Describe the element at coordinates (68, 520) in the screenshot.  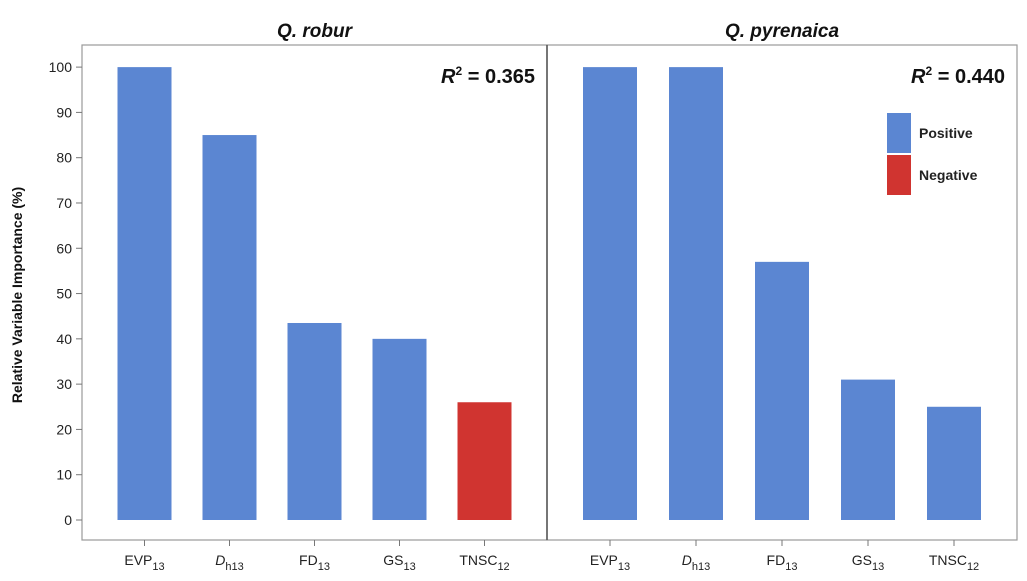
I see `y-tick-label: 0` at that location.